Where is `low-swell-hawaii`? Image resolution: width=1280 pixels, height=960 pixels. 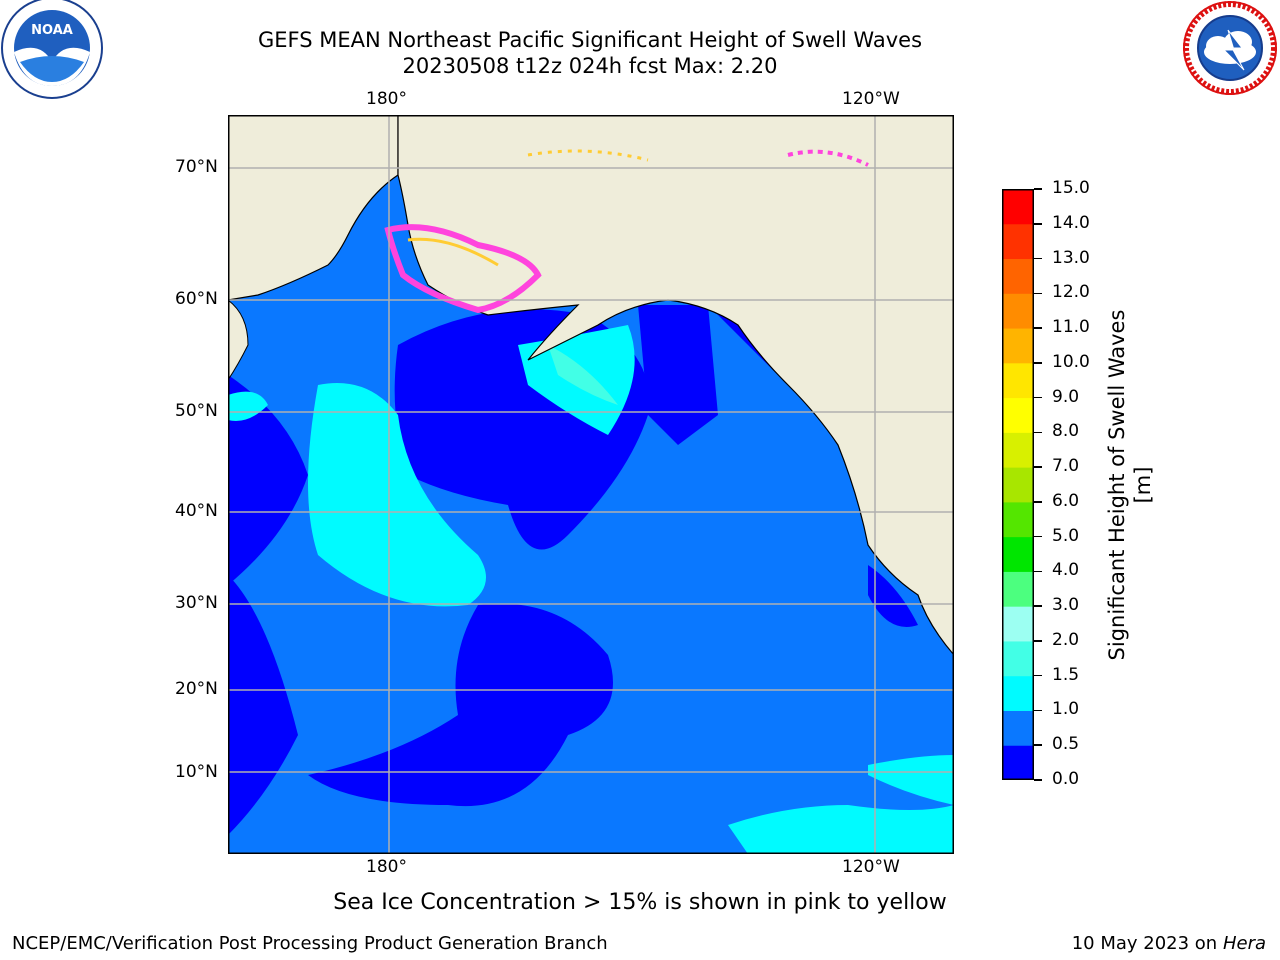 low-swell-hawaii is located at coordinates (460, 705).